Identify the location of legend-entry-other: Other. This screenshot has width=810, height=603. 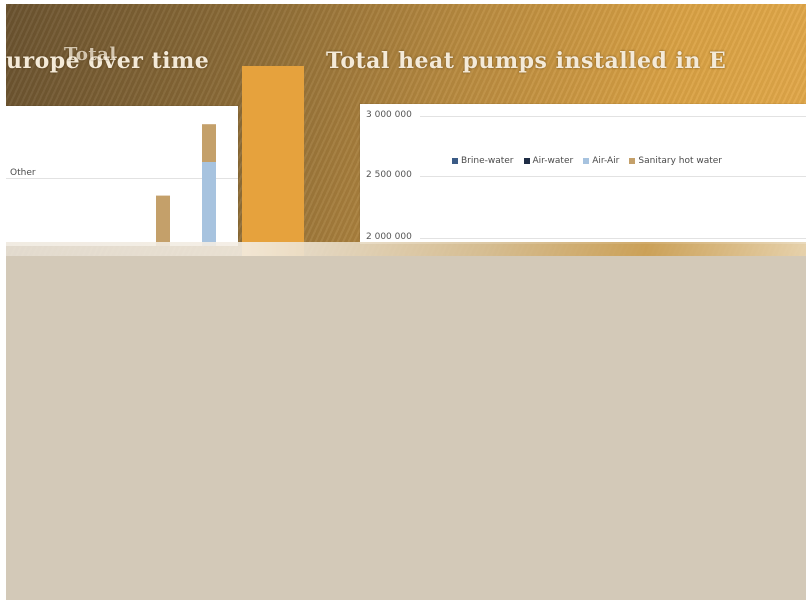
(23, 173).